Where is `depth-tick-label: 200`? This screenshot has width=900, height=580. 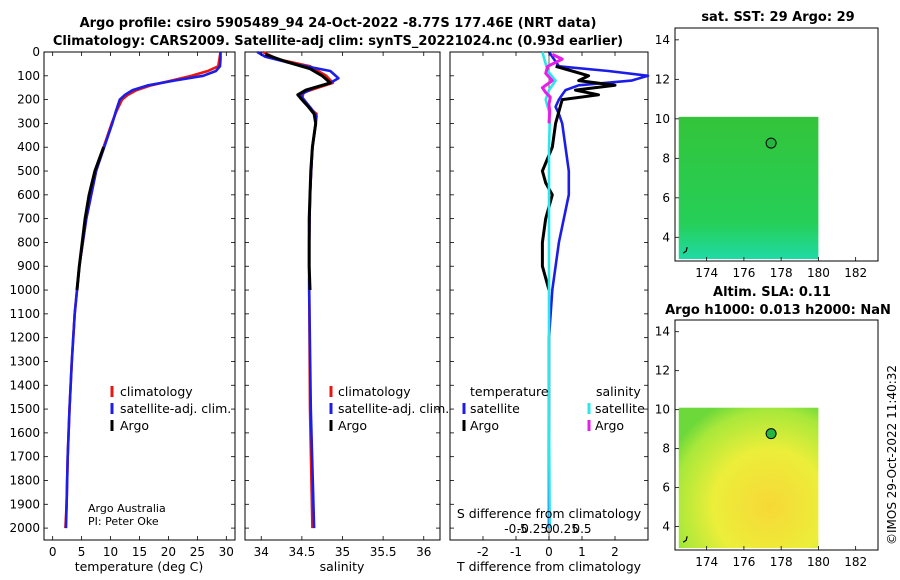 depth-tick-label: 200 is located at coordinates (28, 100).